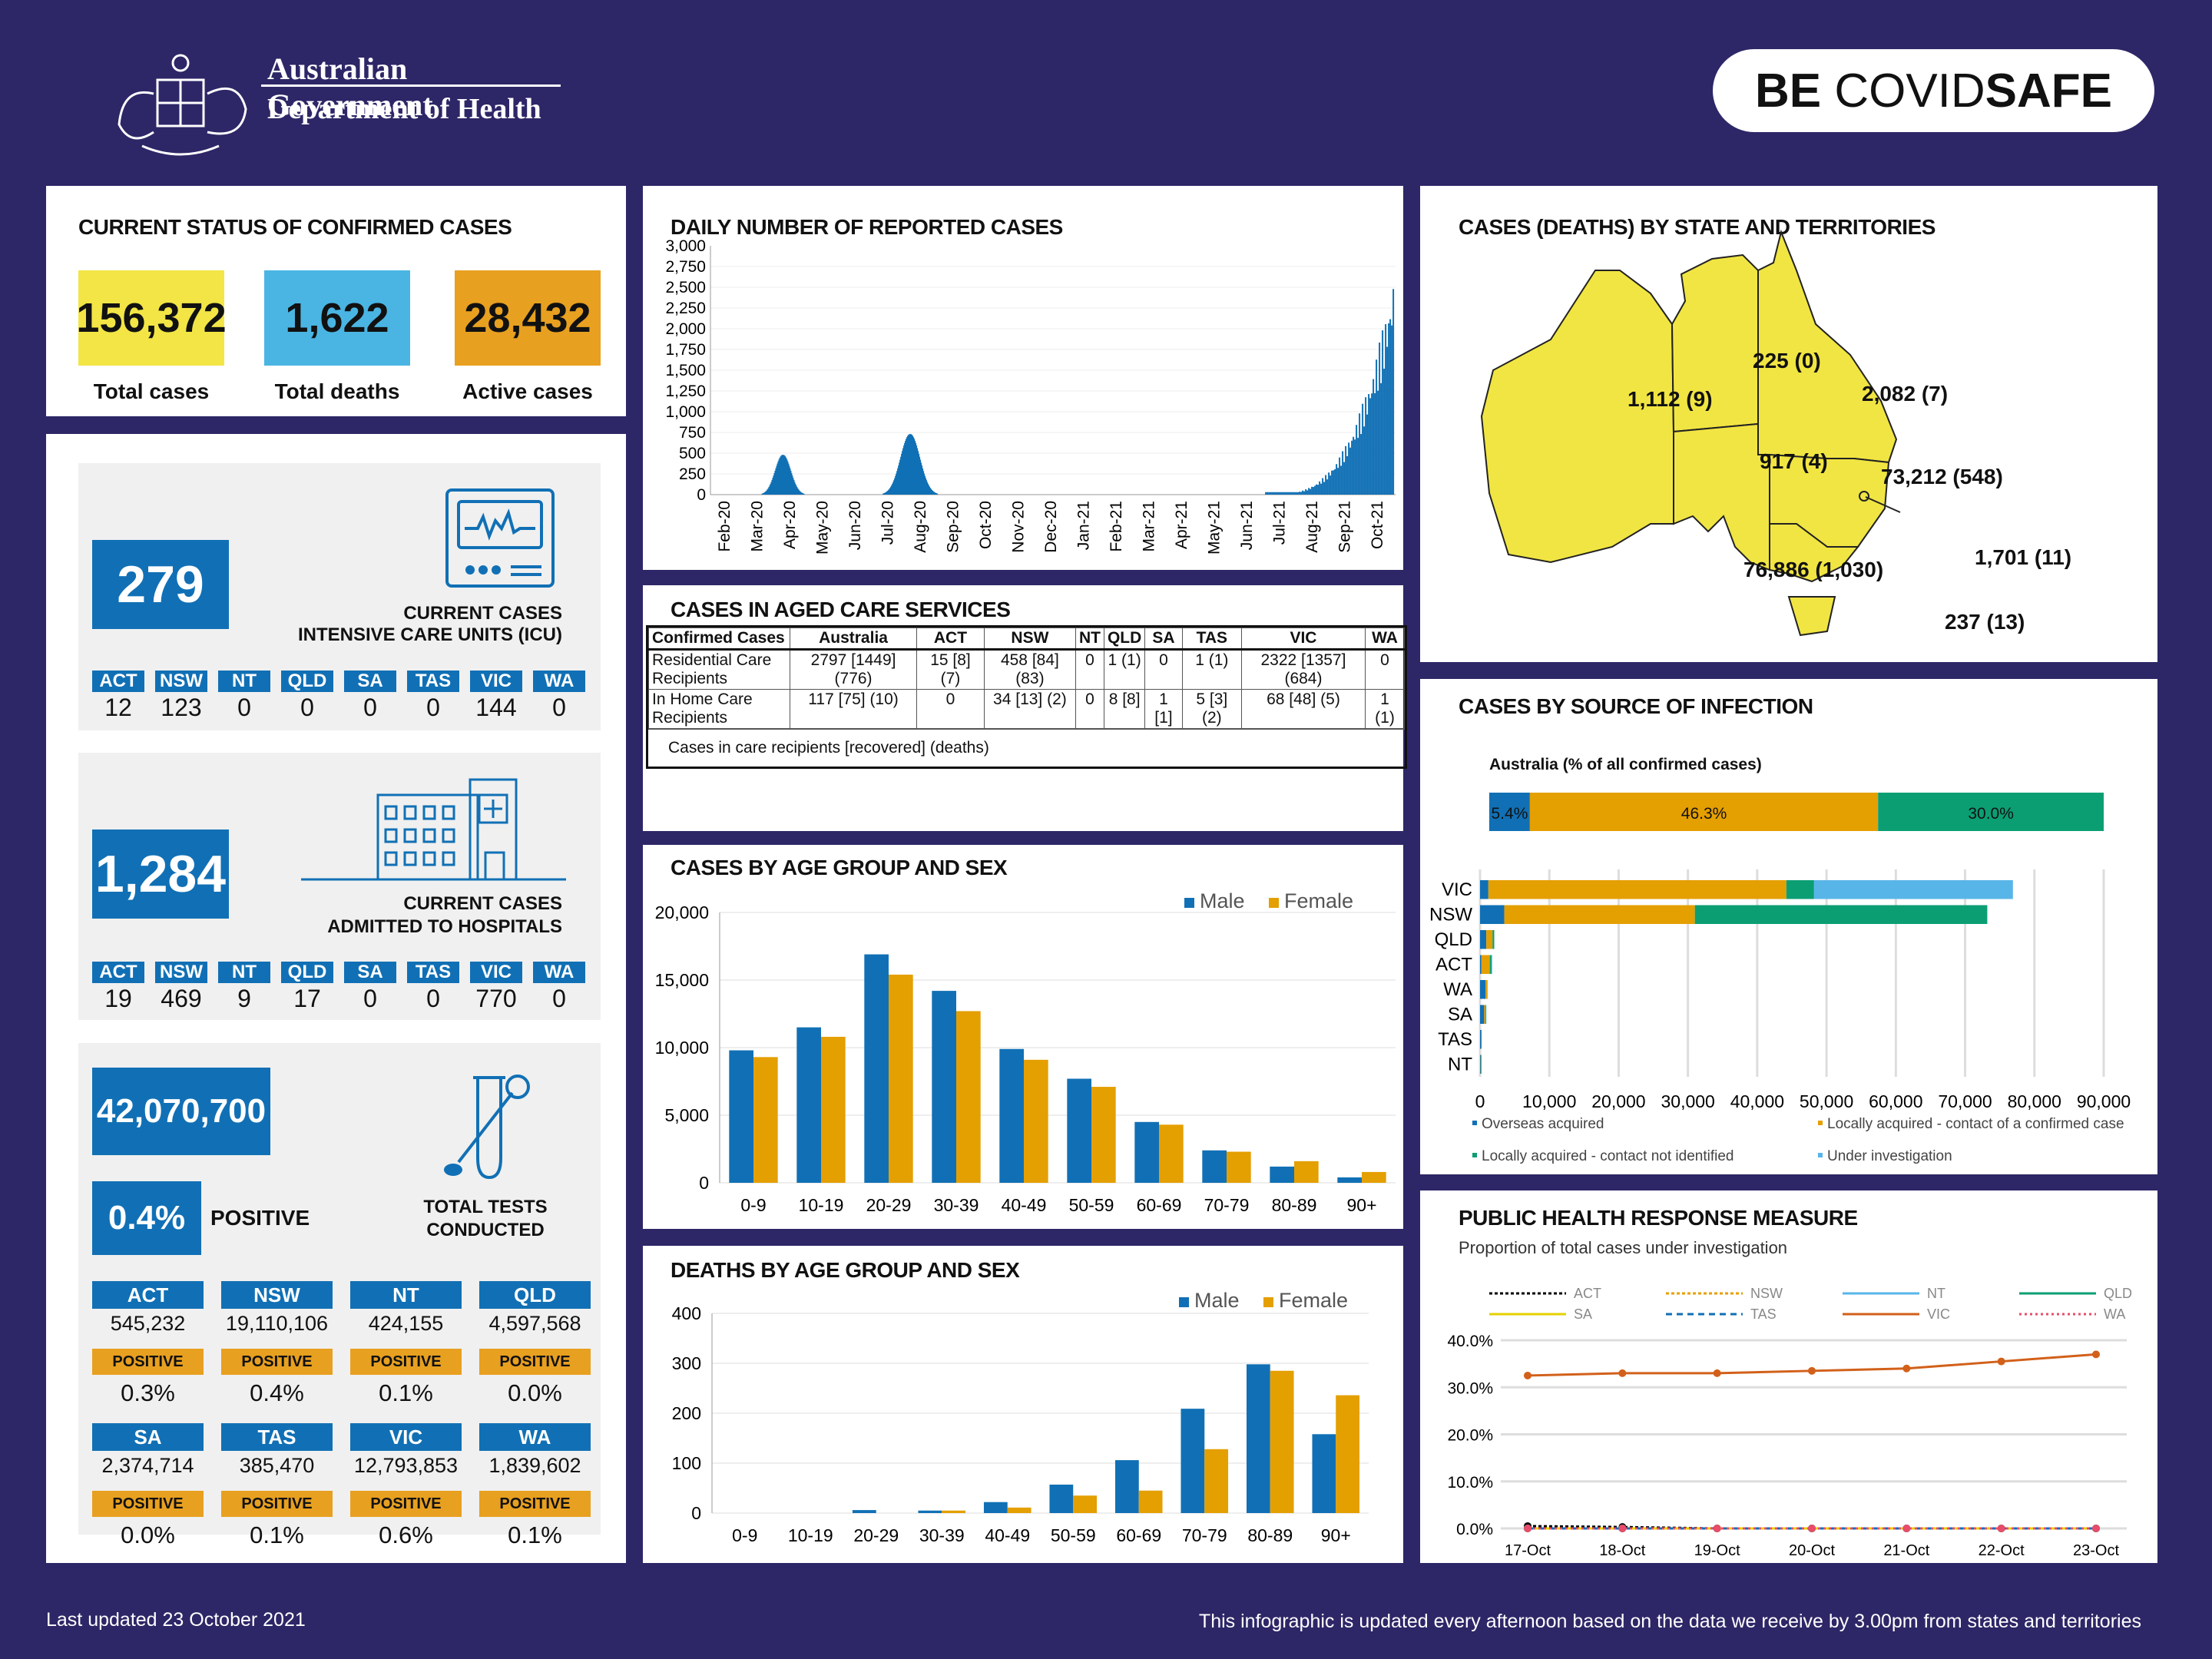 The height and width of the screenshot is (1659, 2212). What do you see at coordinates (151, 318) in the screenshot?
I see `status-card-value: 156,372` at bounding box center [151, 318].